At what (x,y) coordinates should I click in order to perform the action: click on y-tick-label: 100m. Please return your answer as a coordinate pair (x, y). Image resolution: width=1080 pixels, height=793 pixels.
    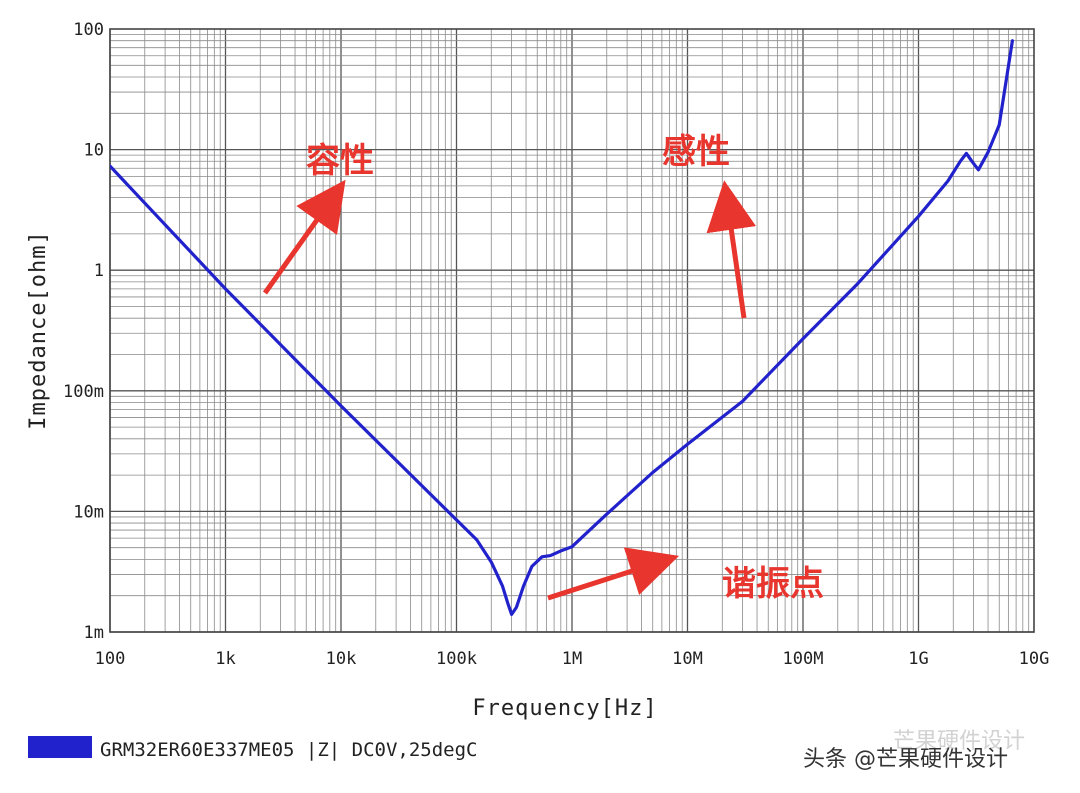
    Looking at the image, I should click on (83, 392).